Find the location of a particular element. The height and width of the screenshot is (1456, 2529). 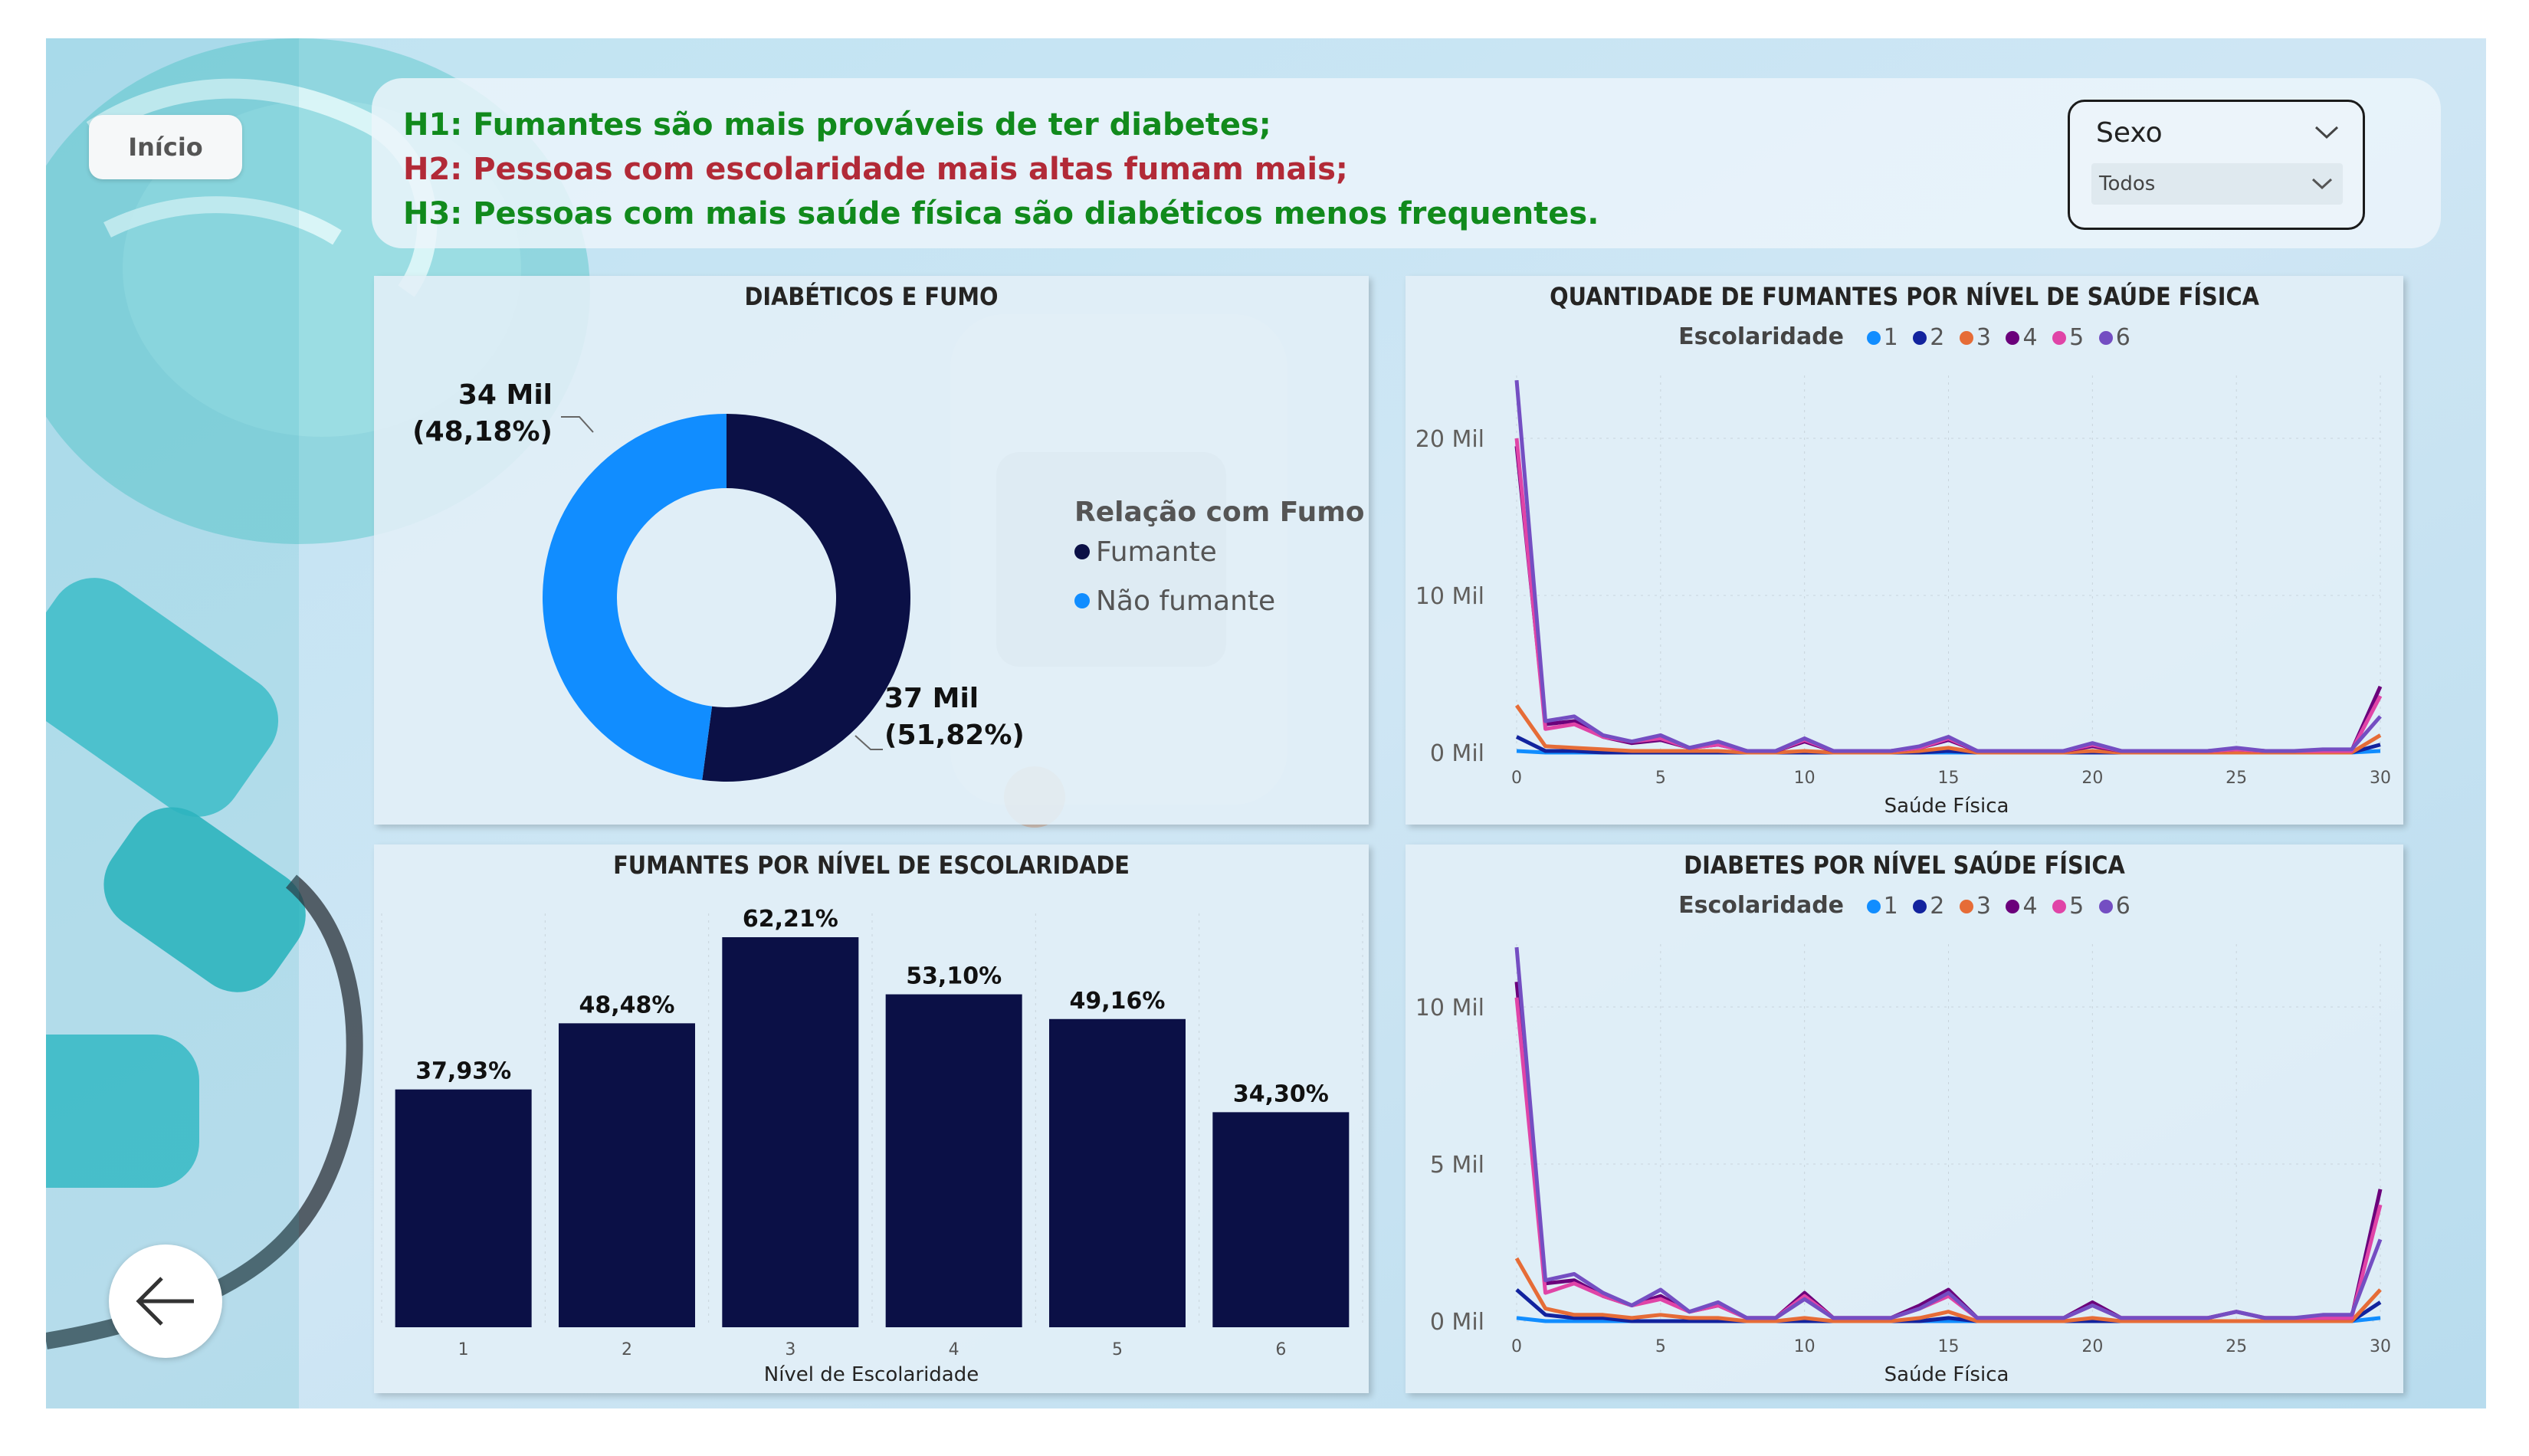

line2-x-axis-label: Saúde Física is located at coordinates (1946, 1374).